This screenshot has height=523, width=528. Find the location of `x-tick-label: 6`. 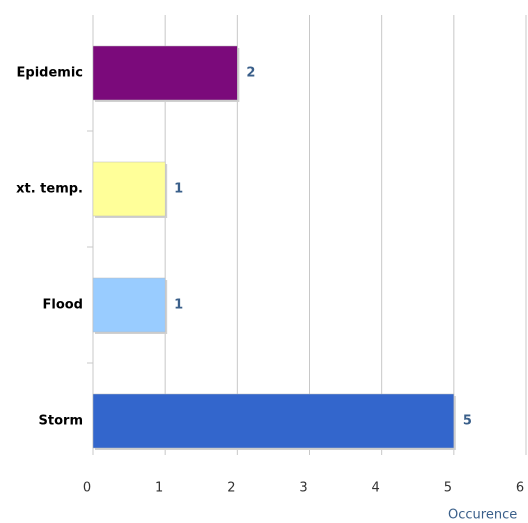

x-tick-label: 6 is located at coordinates (520, 488).